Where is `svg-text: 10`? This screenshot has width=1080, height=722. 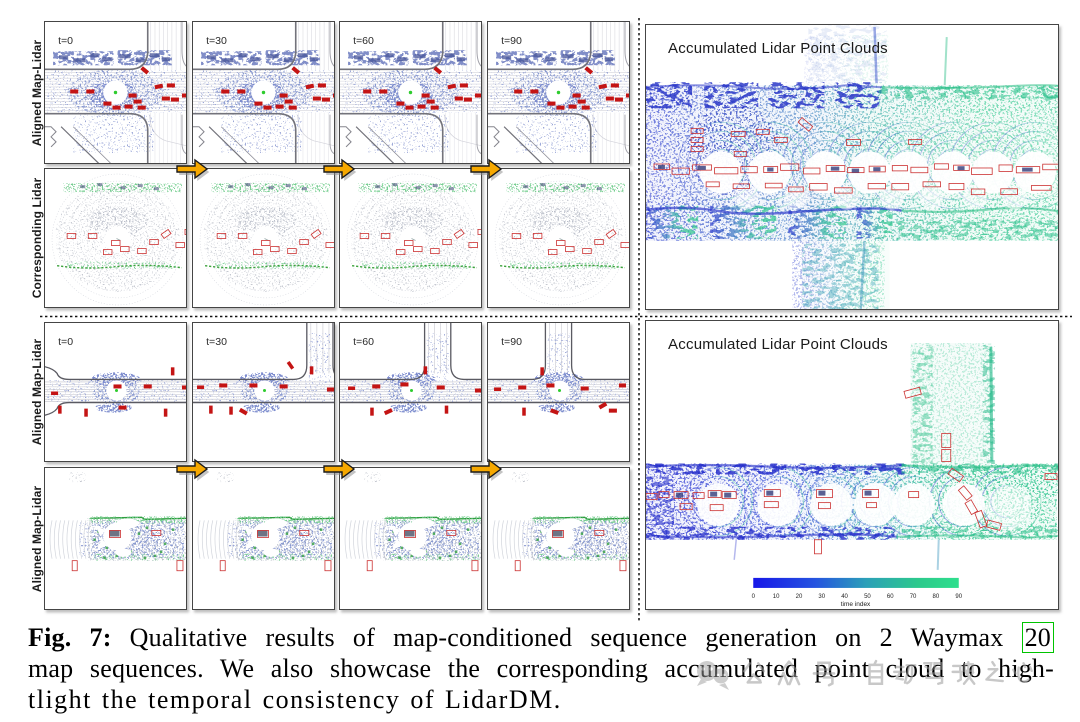 svg-text: 10 is located at coordinates (776, 597).